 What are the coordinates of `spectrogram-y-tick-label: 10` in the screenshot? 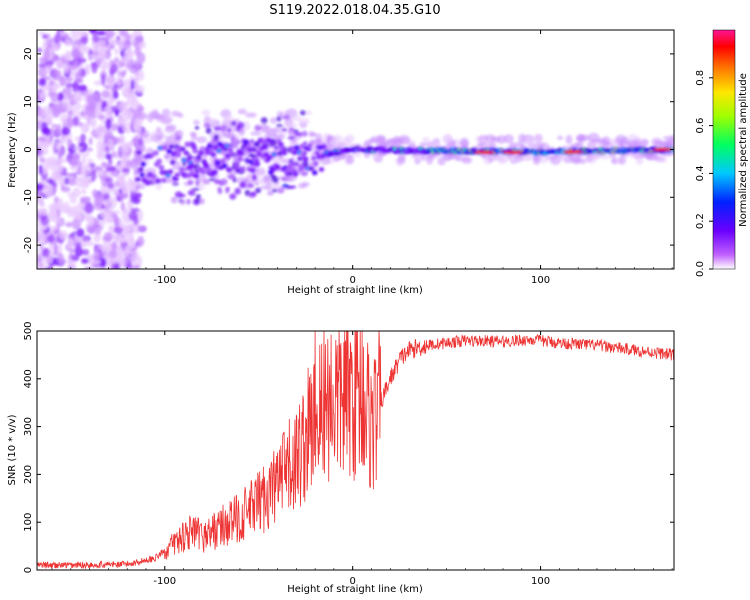 It's located at (28, 101).